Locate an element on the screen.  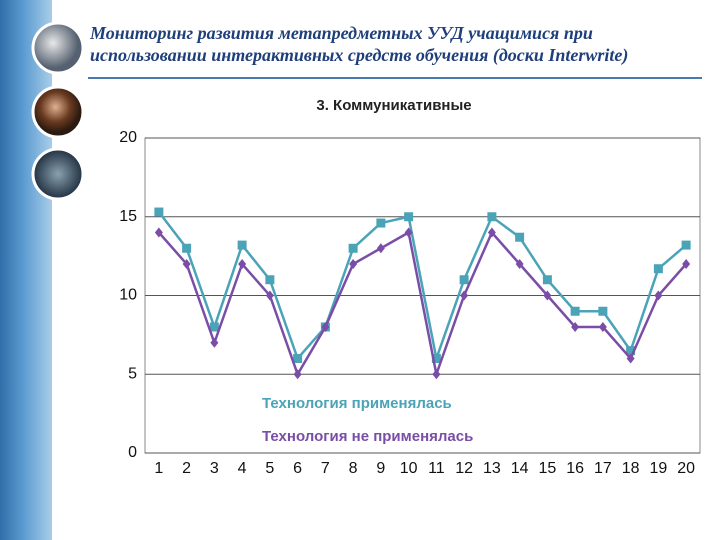
x-tick-label: 18 is located at coordinates (631, 468).